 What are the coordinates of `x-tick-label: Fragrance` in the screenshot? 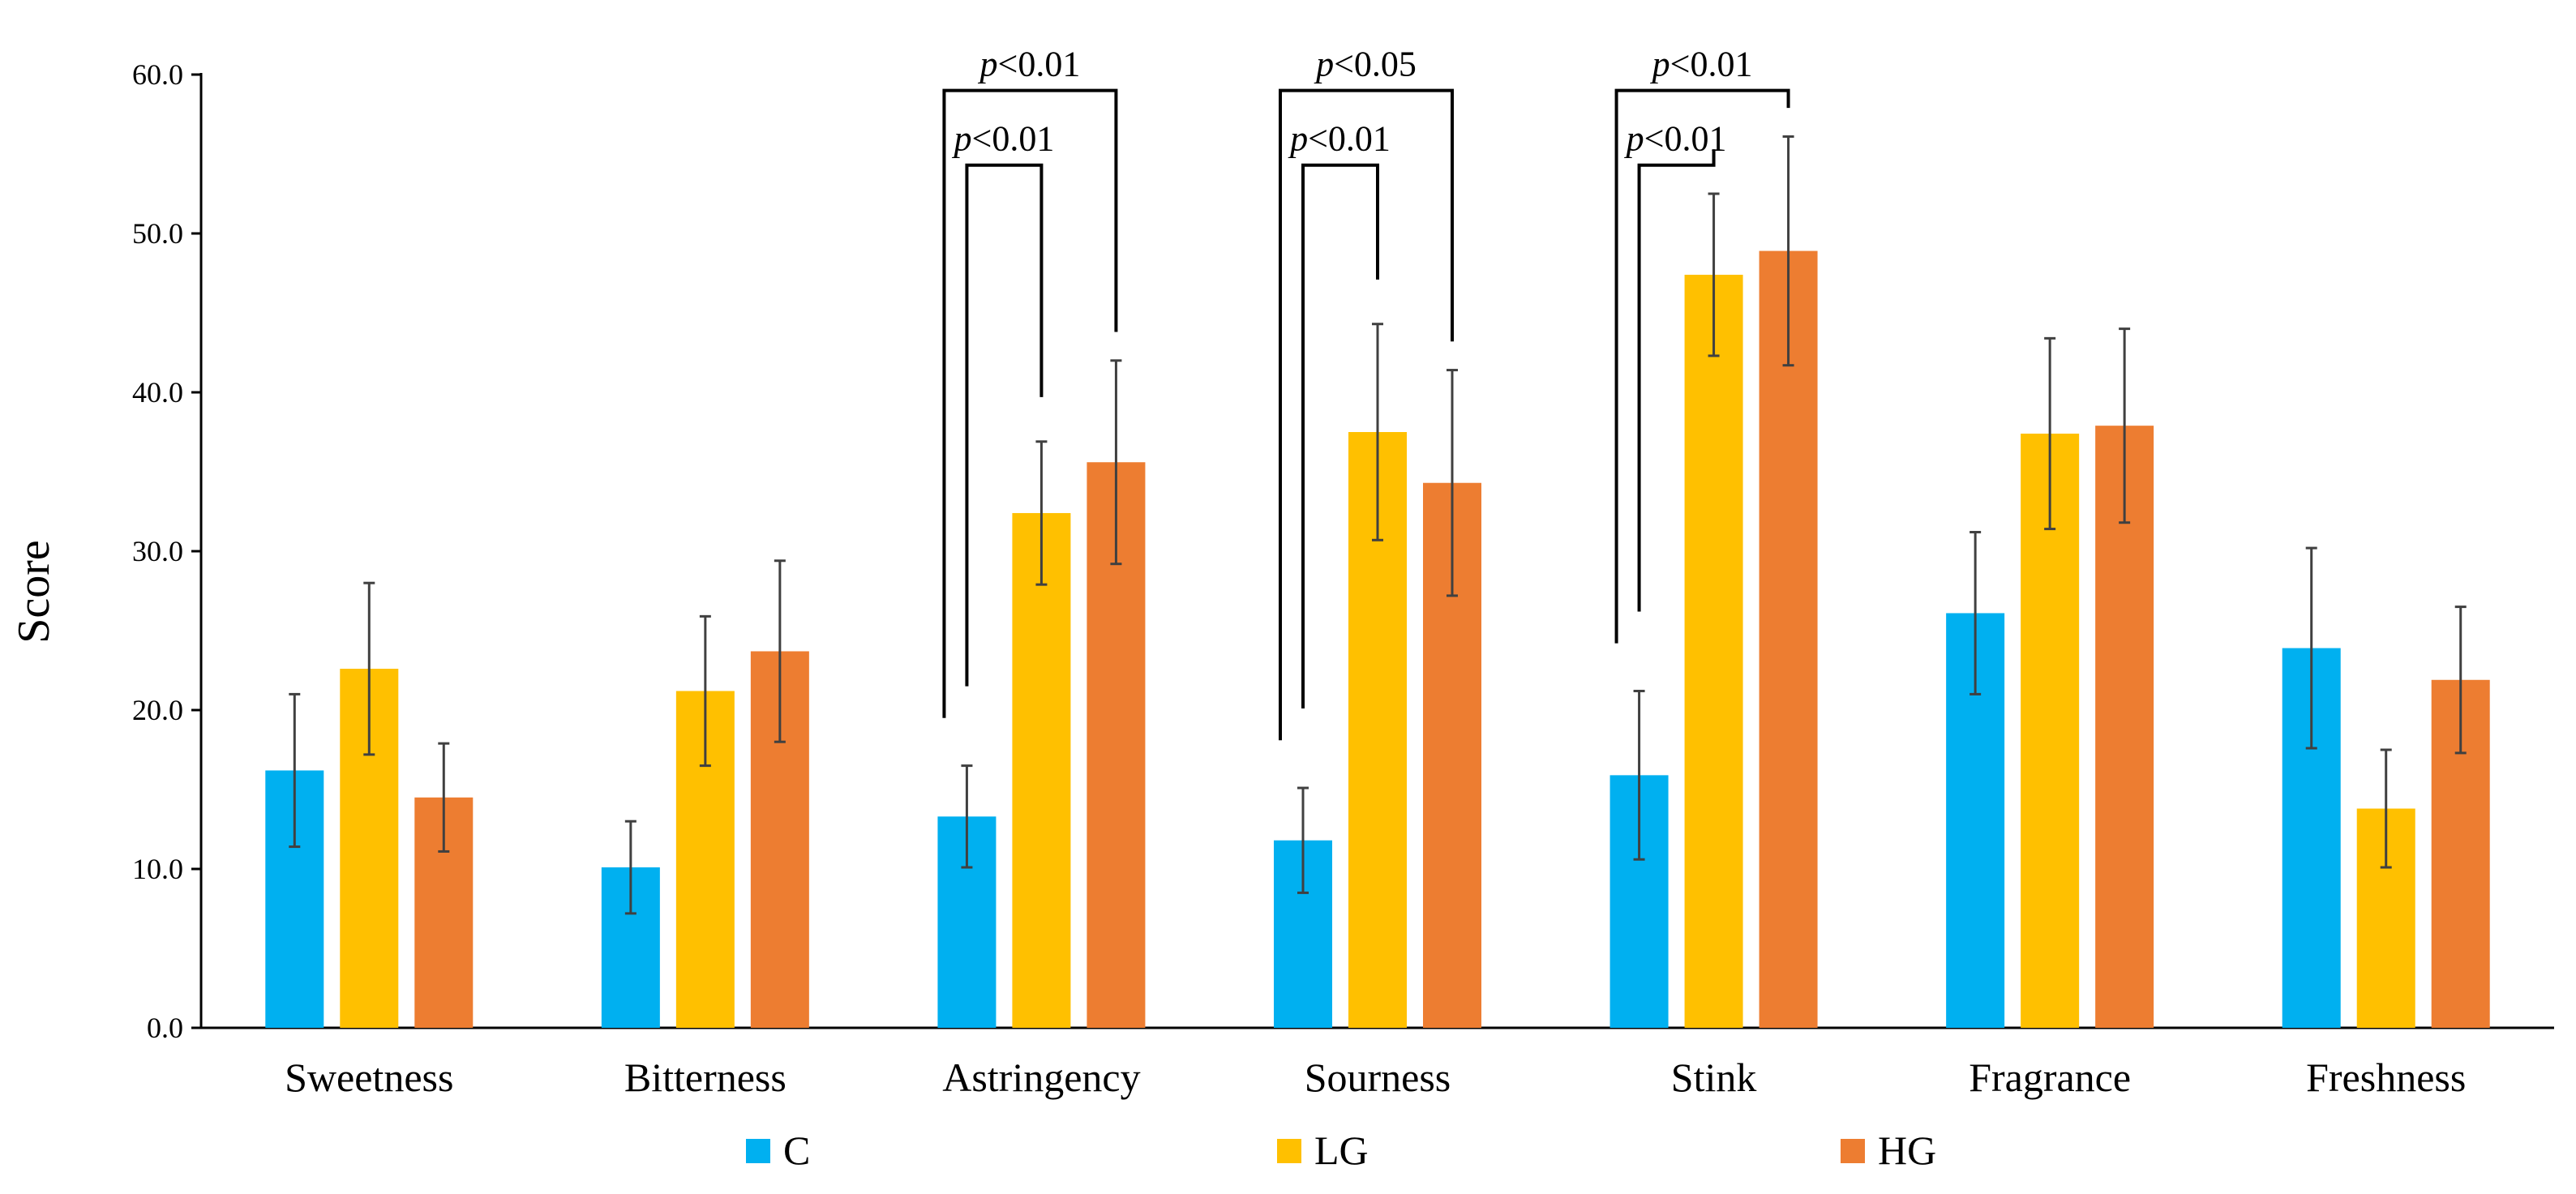 It's located at (2050, 1077).